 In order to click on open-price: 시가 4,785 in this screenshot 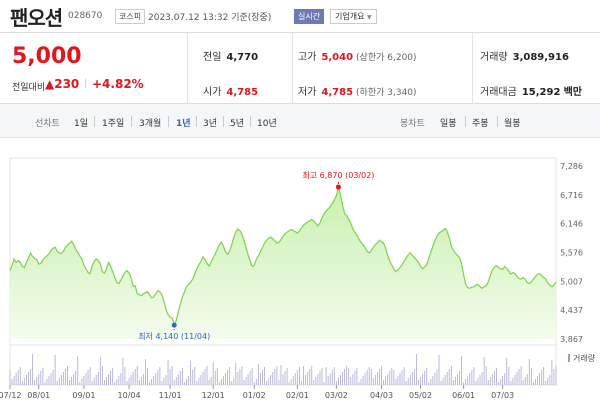, I will do `click(230, 90)`.